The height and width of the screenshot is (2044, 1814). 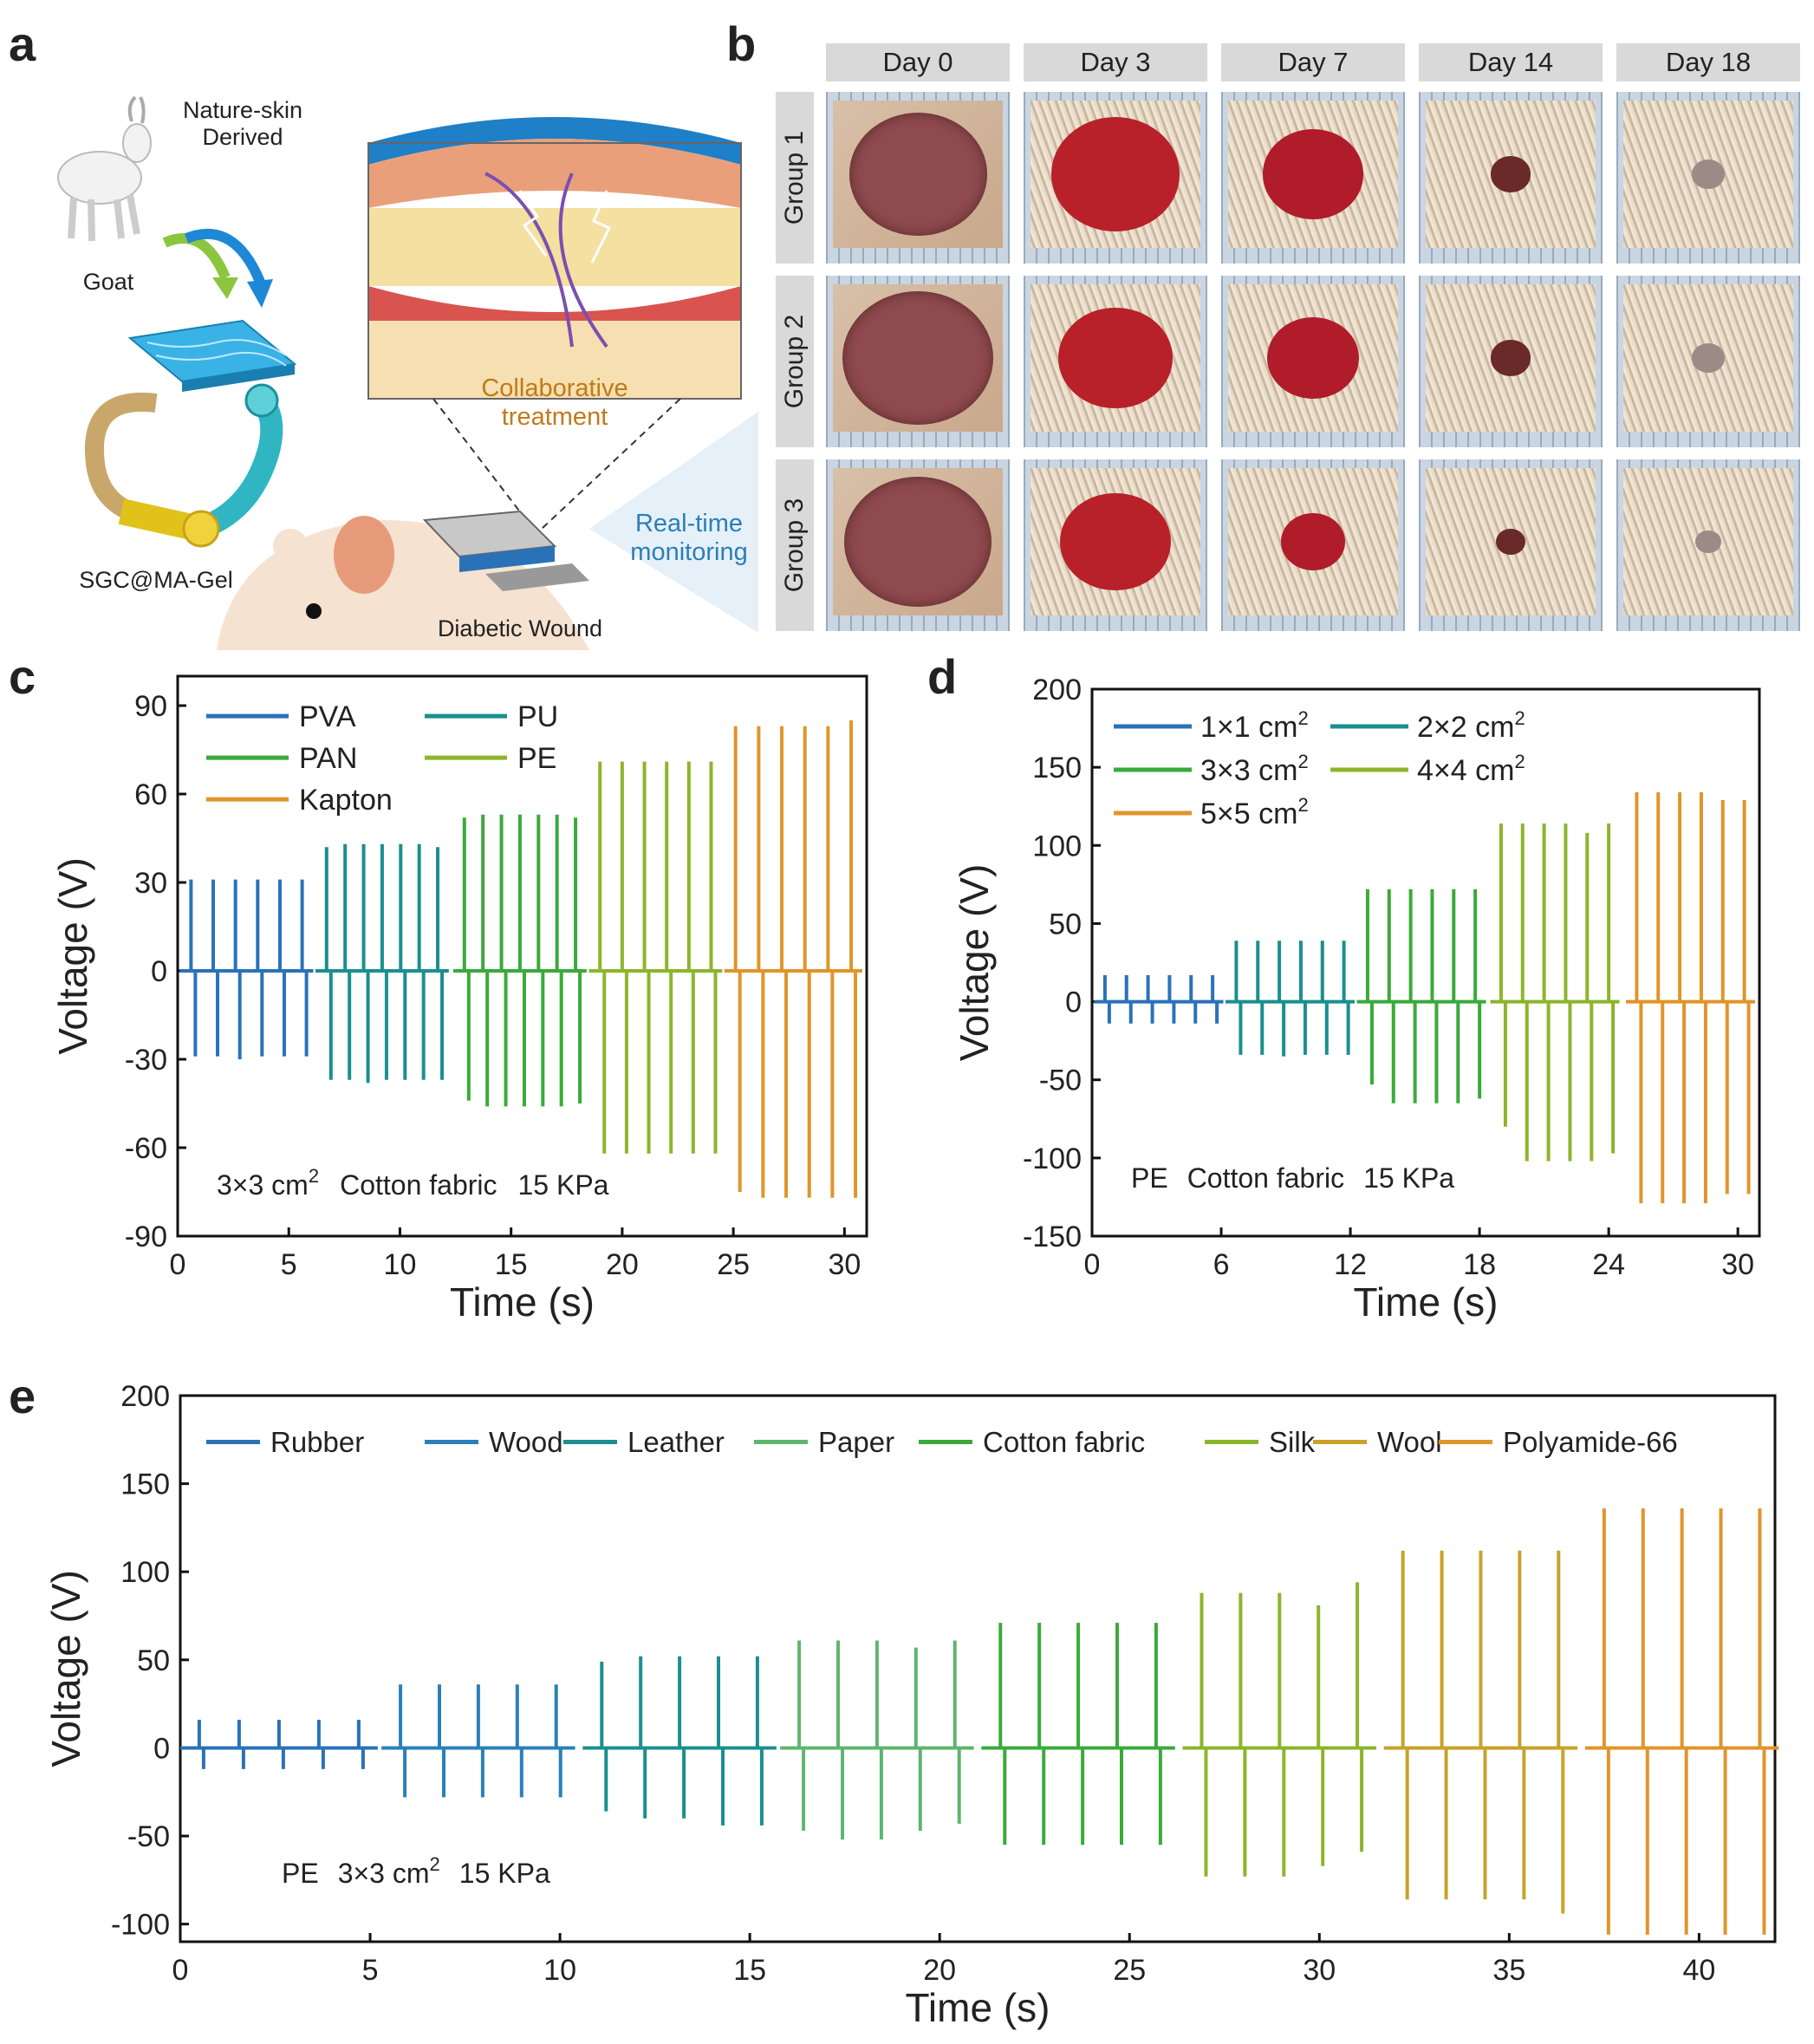 I want to click on legend-label: Rubber, so click(x=317, y=1442).